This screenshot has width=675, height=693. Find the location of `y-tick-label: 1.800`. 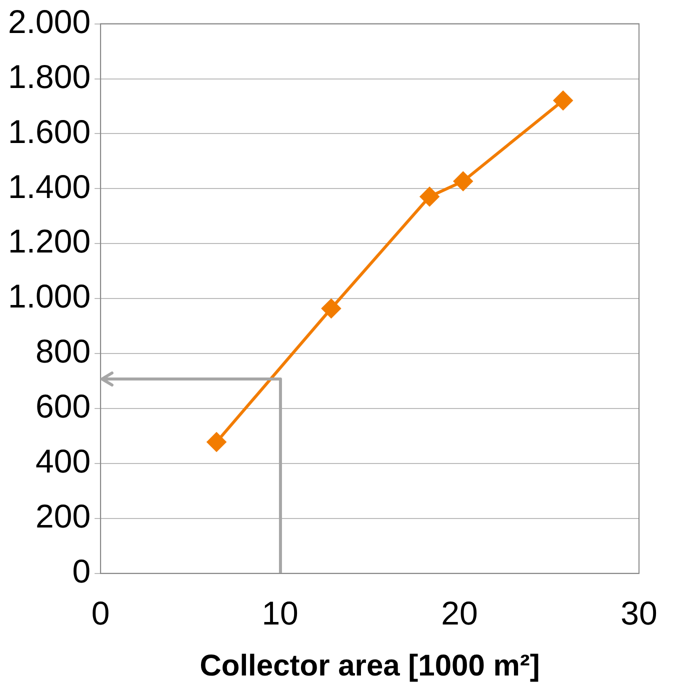

y-tick-label: 1.800 is located at coordinates (49, 76).